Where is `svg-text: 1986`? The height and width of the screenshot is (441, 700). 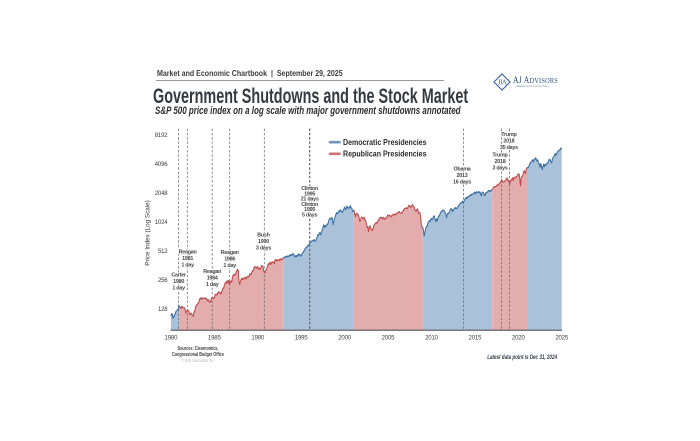
svg-text: 1986 is located at coordinates (229, 259).